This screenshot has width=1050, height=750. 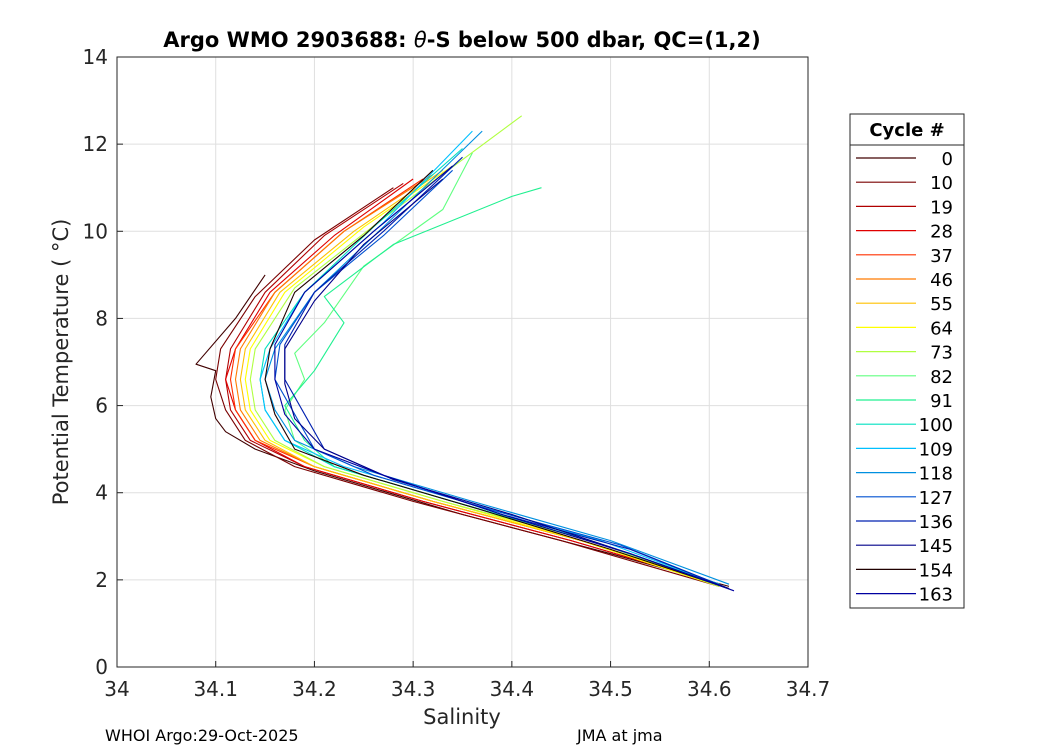 What do you see at coordinates (936, 449) in the screenshot?
I see `legend-label: 109` at bounding box center [936, 449].